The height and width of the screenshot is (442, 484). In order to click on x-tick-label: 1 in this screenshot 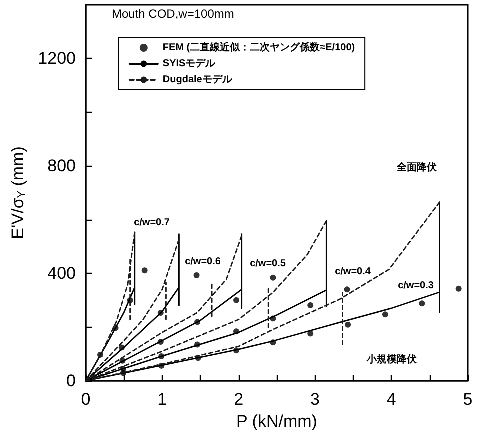, I will do `click(163, 399)`.